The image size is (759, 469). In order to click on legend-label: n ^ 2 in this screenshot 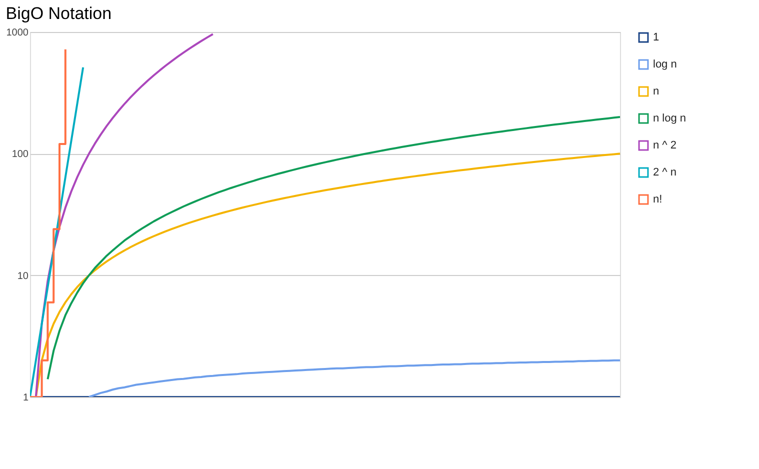, I will do `click(665, 146)`.